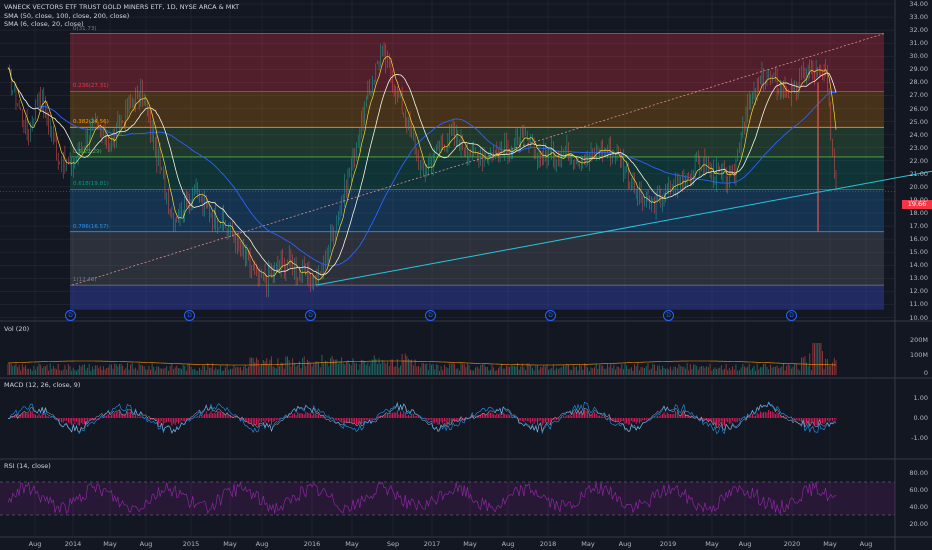 This screenshot has height=550, width=932. I want to click on macd-histogram, so click(422, 417).